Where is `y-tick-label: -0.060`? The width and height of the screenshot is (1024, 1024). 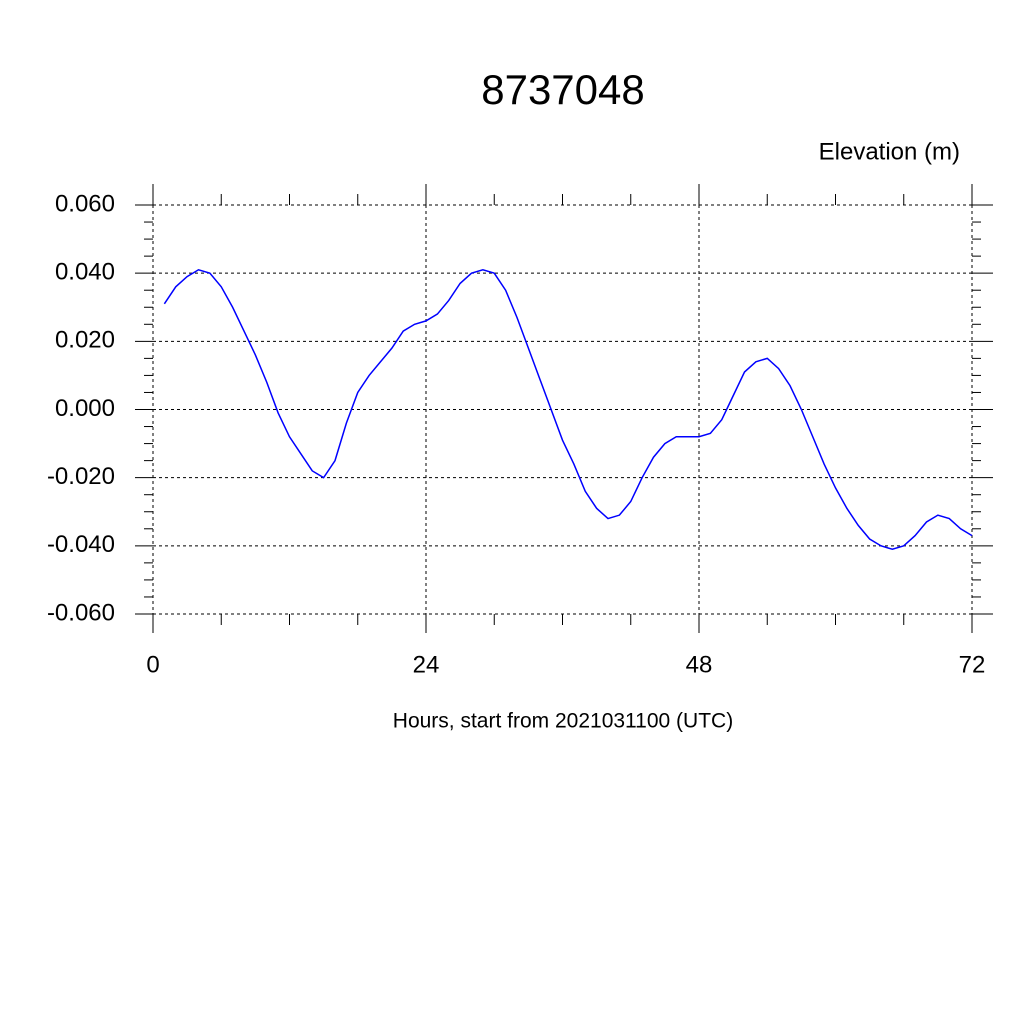
y-tick-label: -0.060 is located at coordinates (81, 612).